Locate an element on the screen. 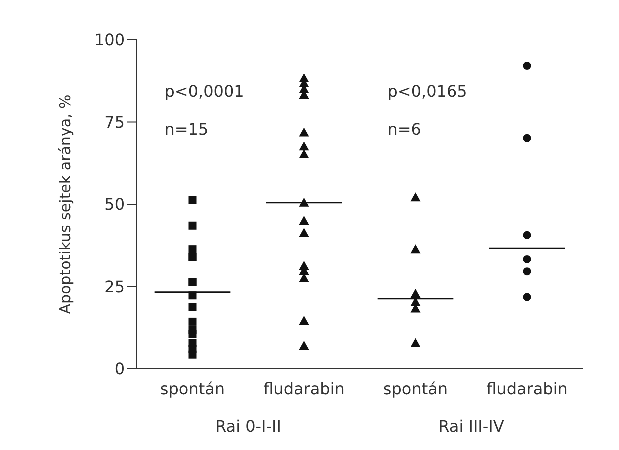 The height and width of the screenshot is (450, 619). annotation: n=6 is located at coordinates (405, 129).